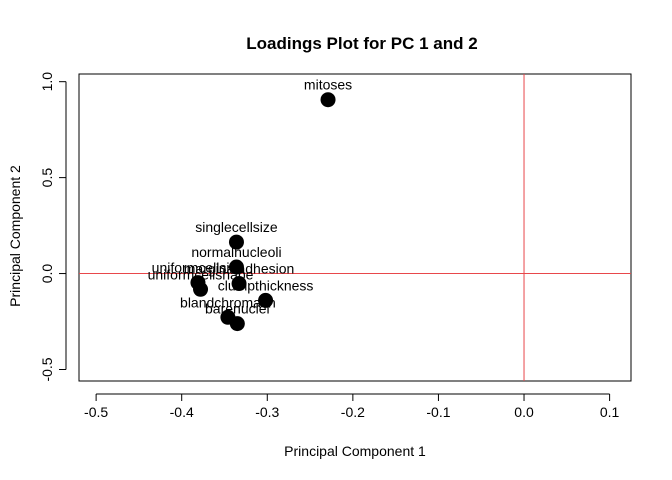 Image resolution: width=672 pixels, height=480 pixels. I want to click on x-tick-label: 0.0, so click(524, 412).